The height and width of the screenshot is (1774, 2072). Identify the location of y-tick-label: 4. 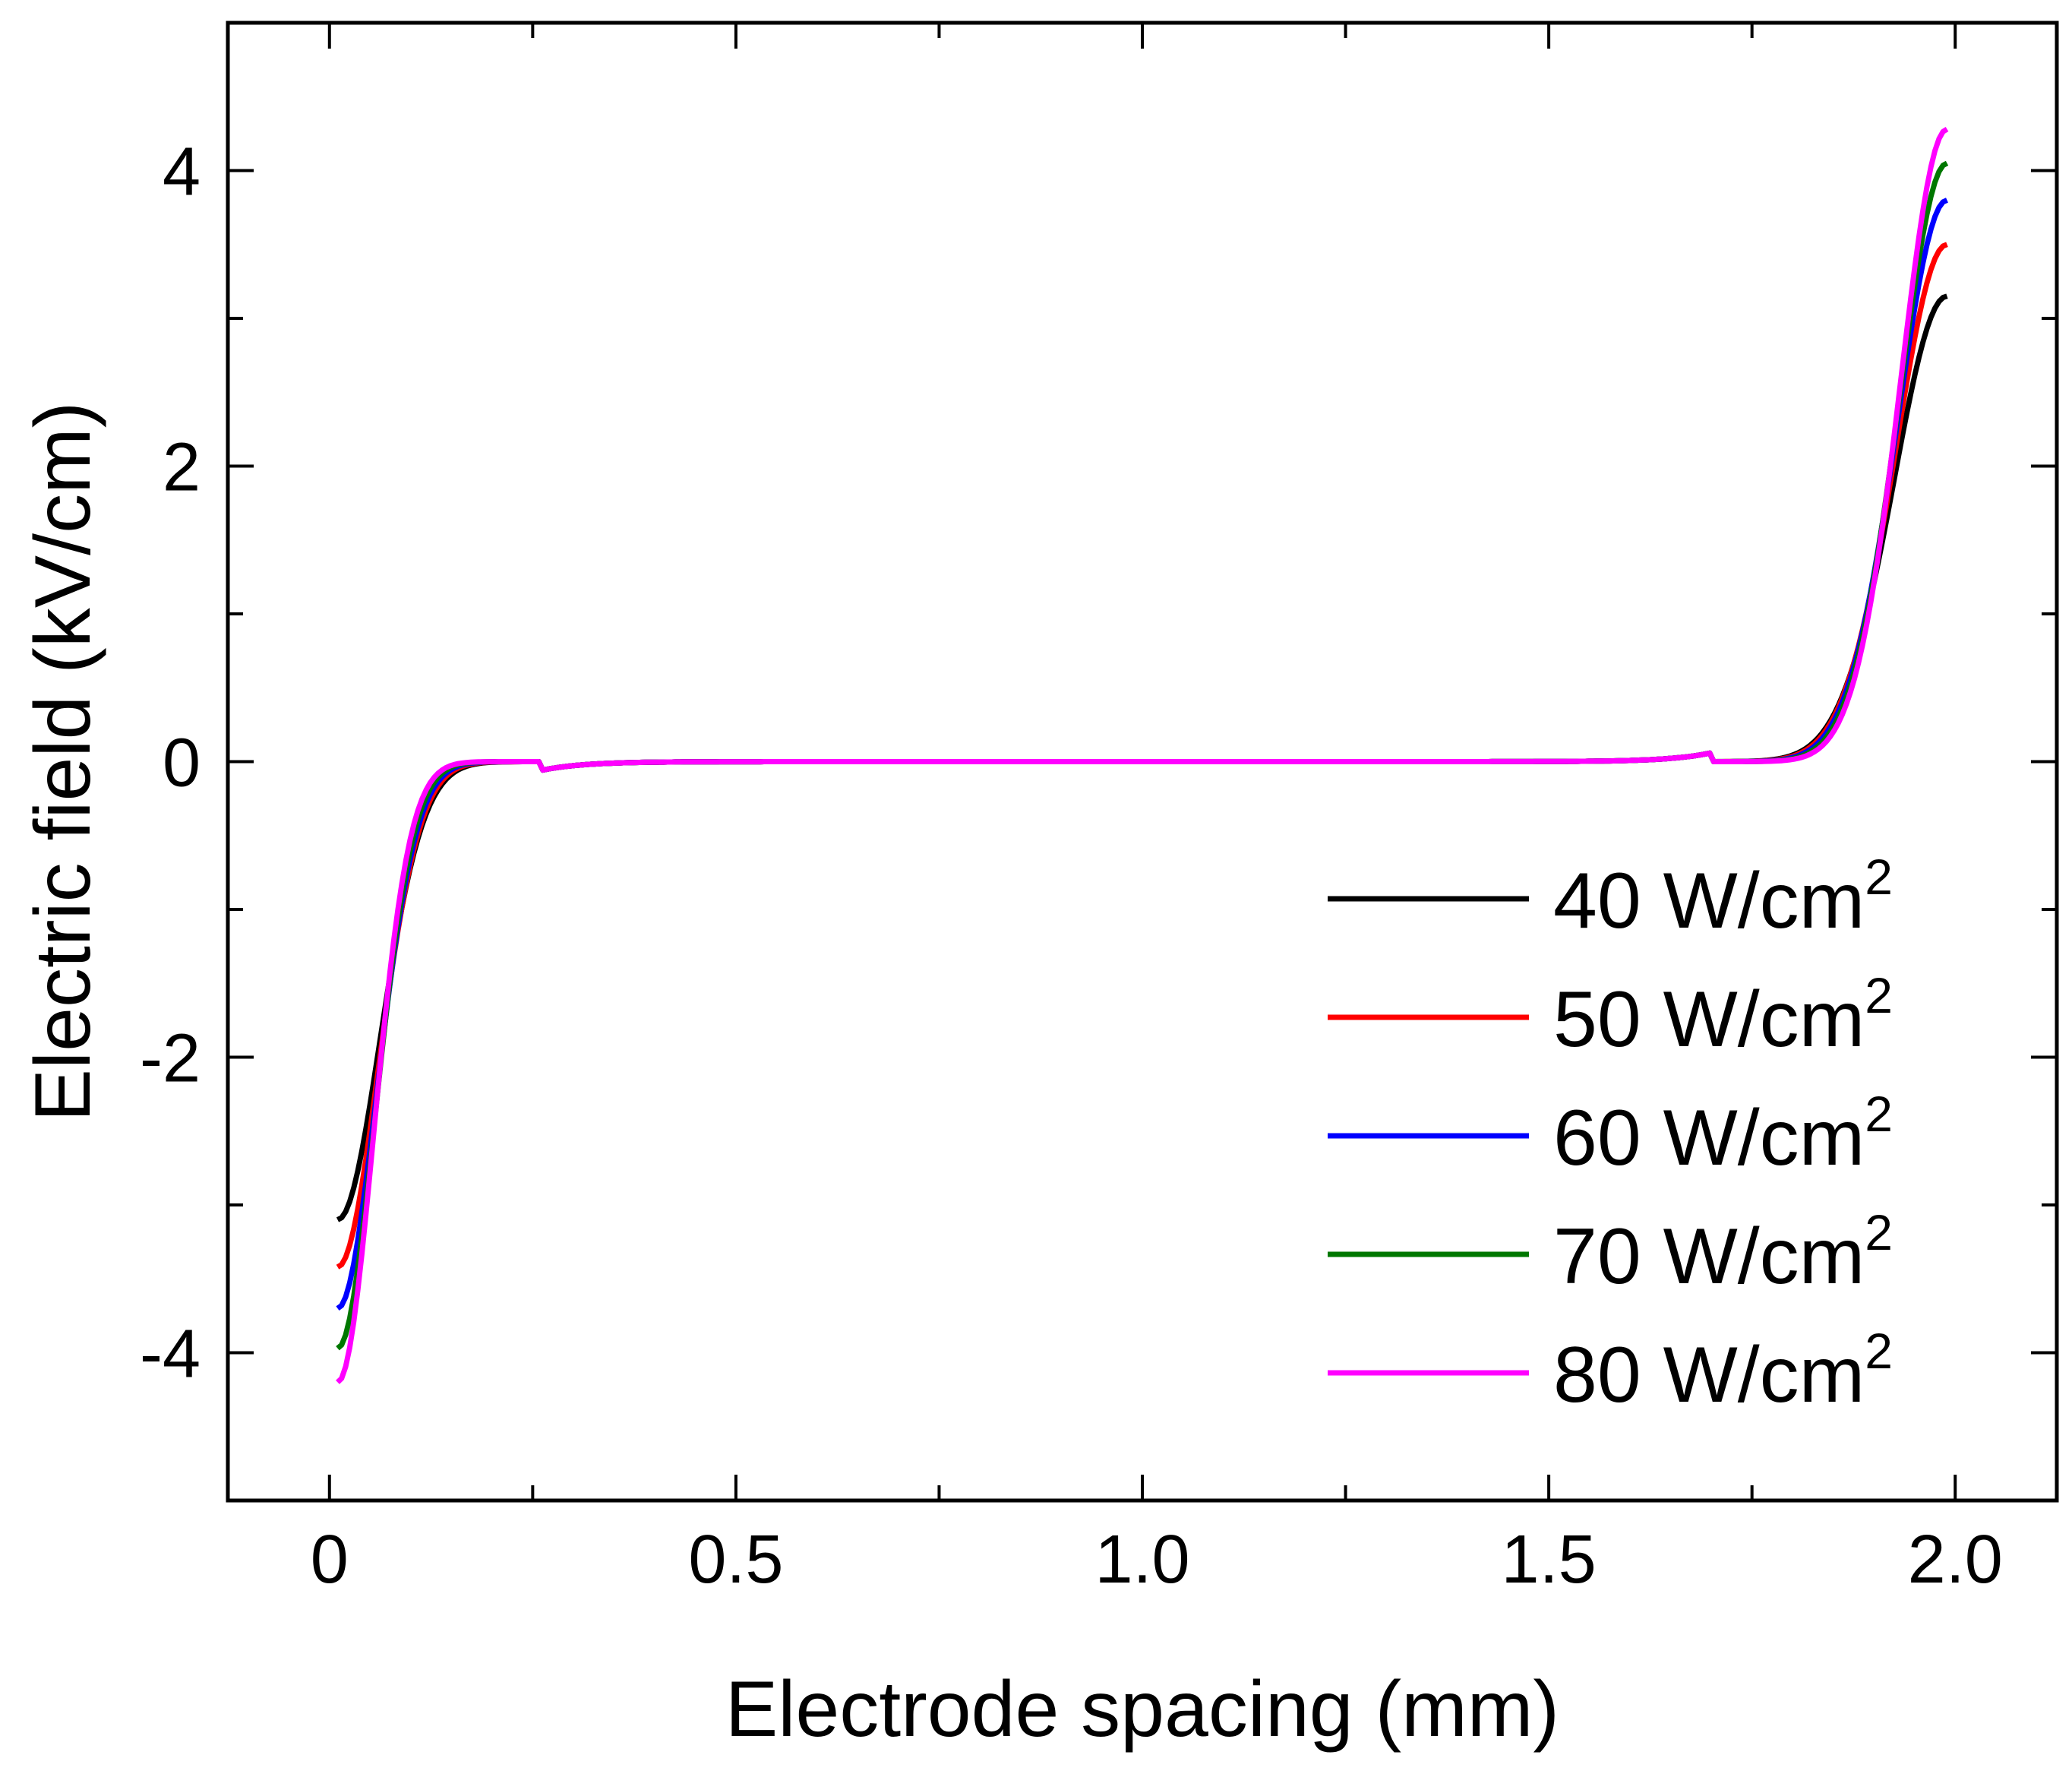
(182, 172).